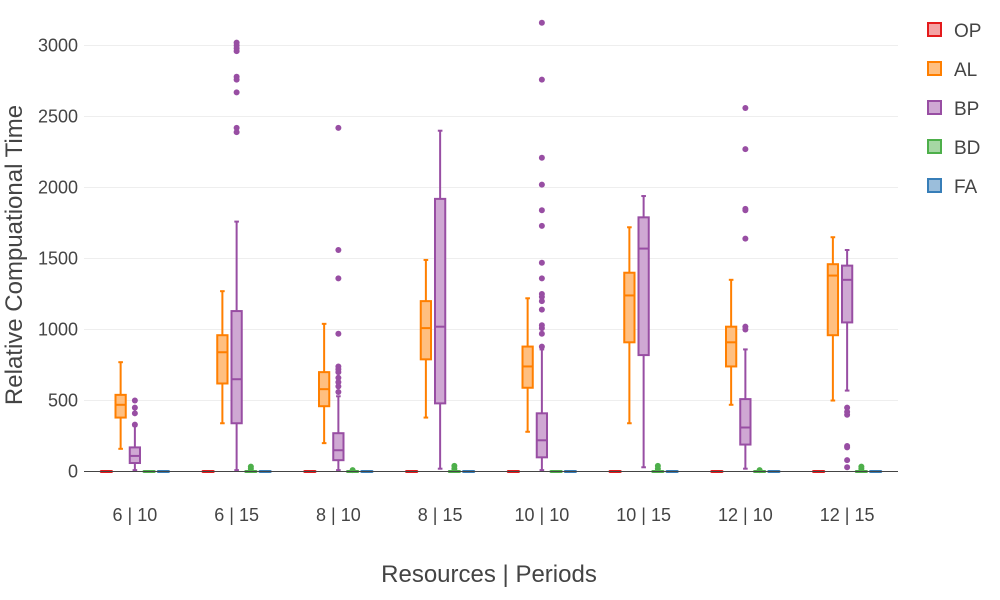 The width and height of the screenshot is (1000, 600). Describe the element at coordinates (58, 188) in the screenshot. I see `y-tick-label: 2000` at that location.